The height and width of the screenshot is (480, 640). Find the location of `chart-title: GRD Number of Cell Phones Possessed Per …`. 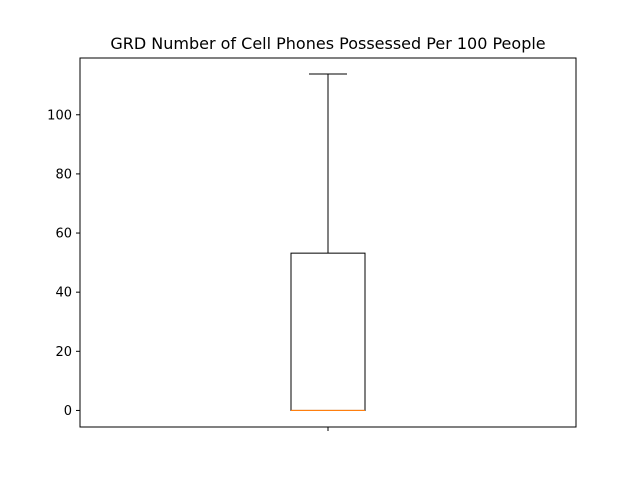

chart-title: GRD Number of Cell Phones Possessed Per … is located at coordinates (327, 43).